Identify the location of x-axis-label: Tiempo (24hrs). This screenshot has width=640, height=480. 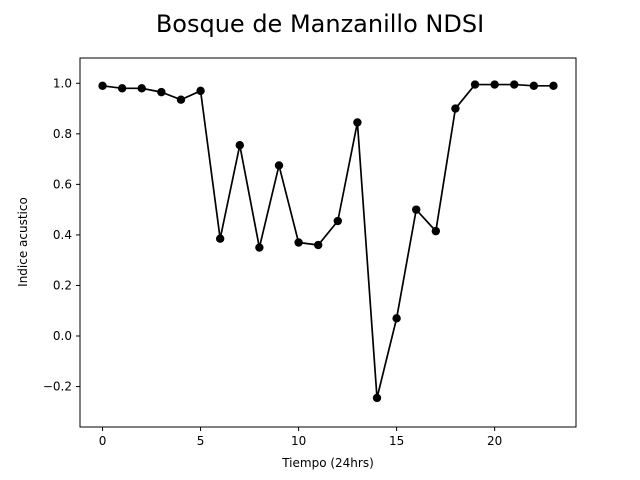
(327, 463).